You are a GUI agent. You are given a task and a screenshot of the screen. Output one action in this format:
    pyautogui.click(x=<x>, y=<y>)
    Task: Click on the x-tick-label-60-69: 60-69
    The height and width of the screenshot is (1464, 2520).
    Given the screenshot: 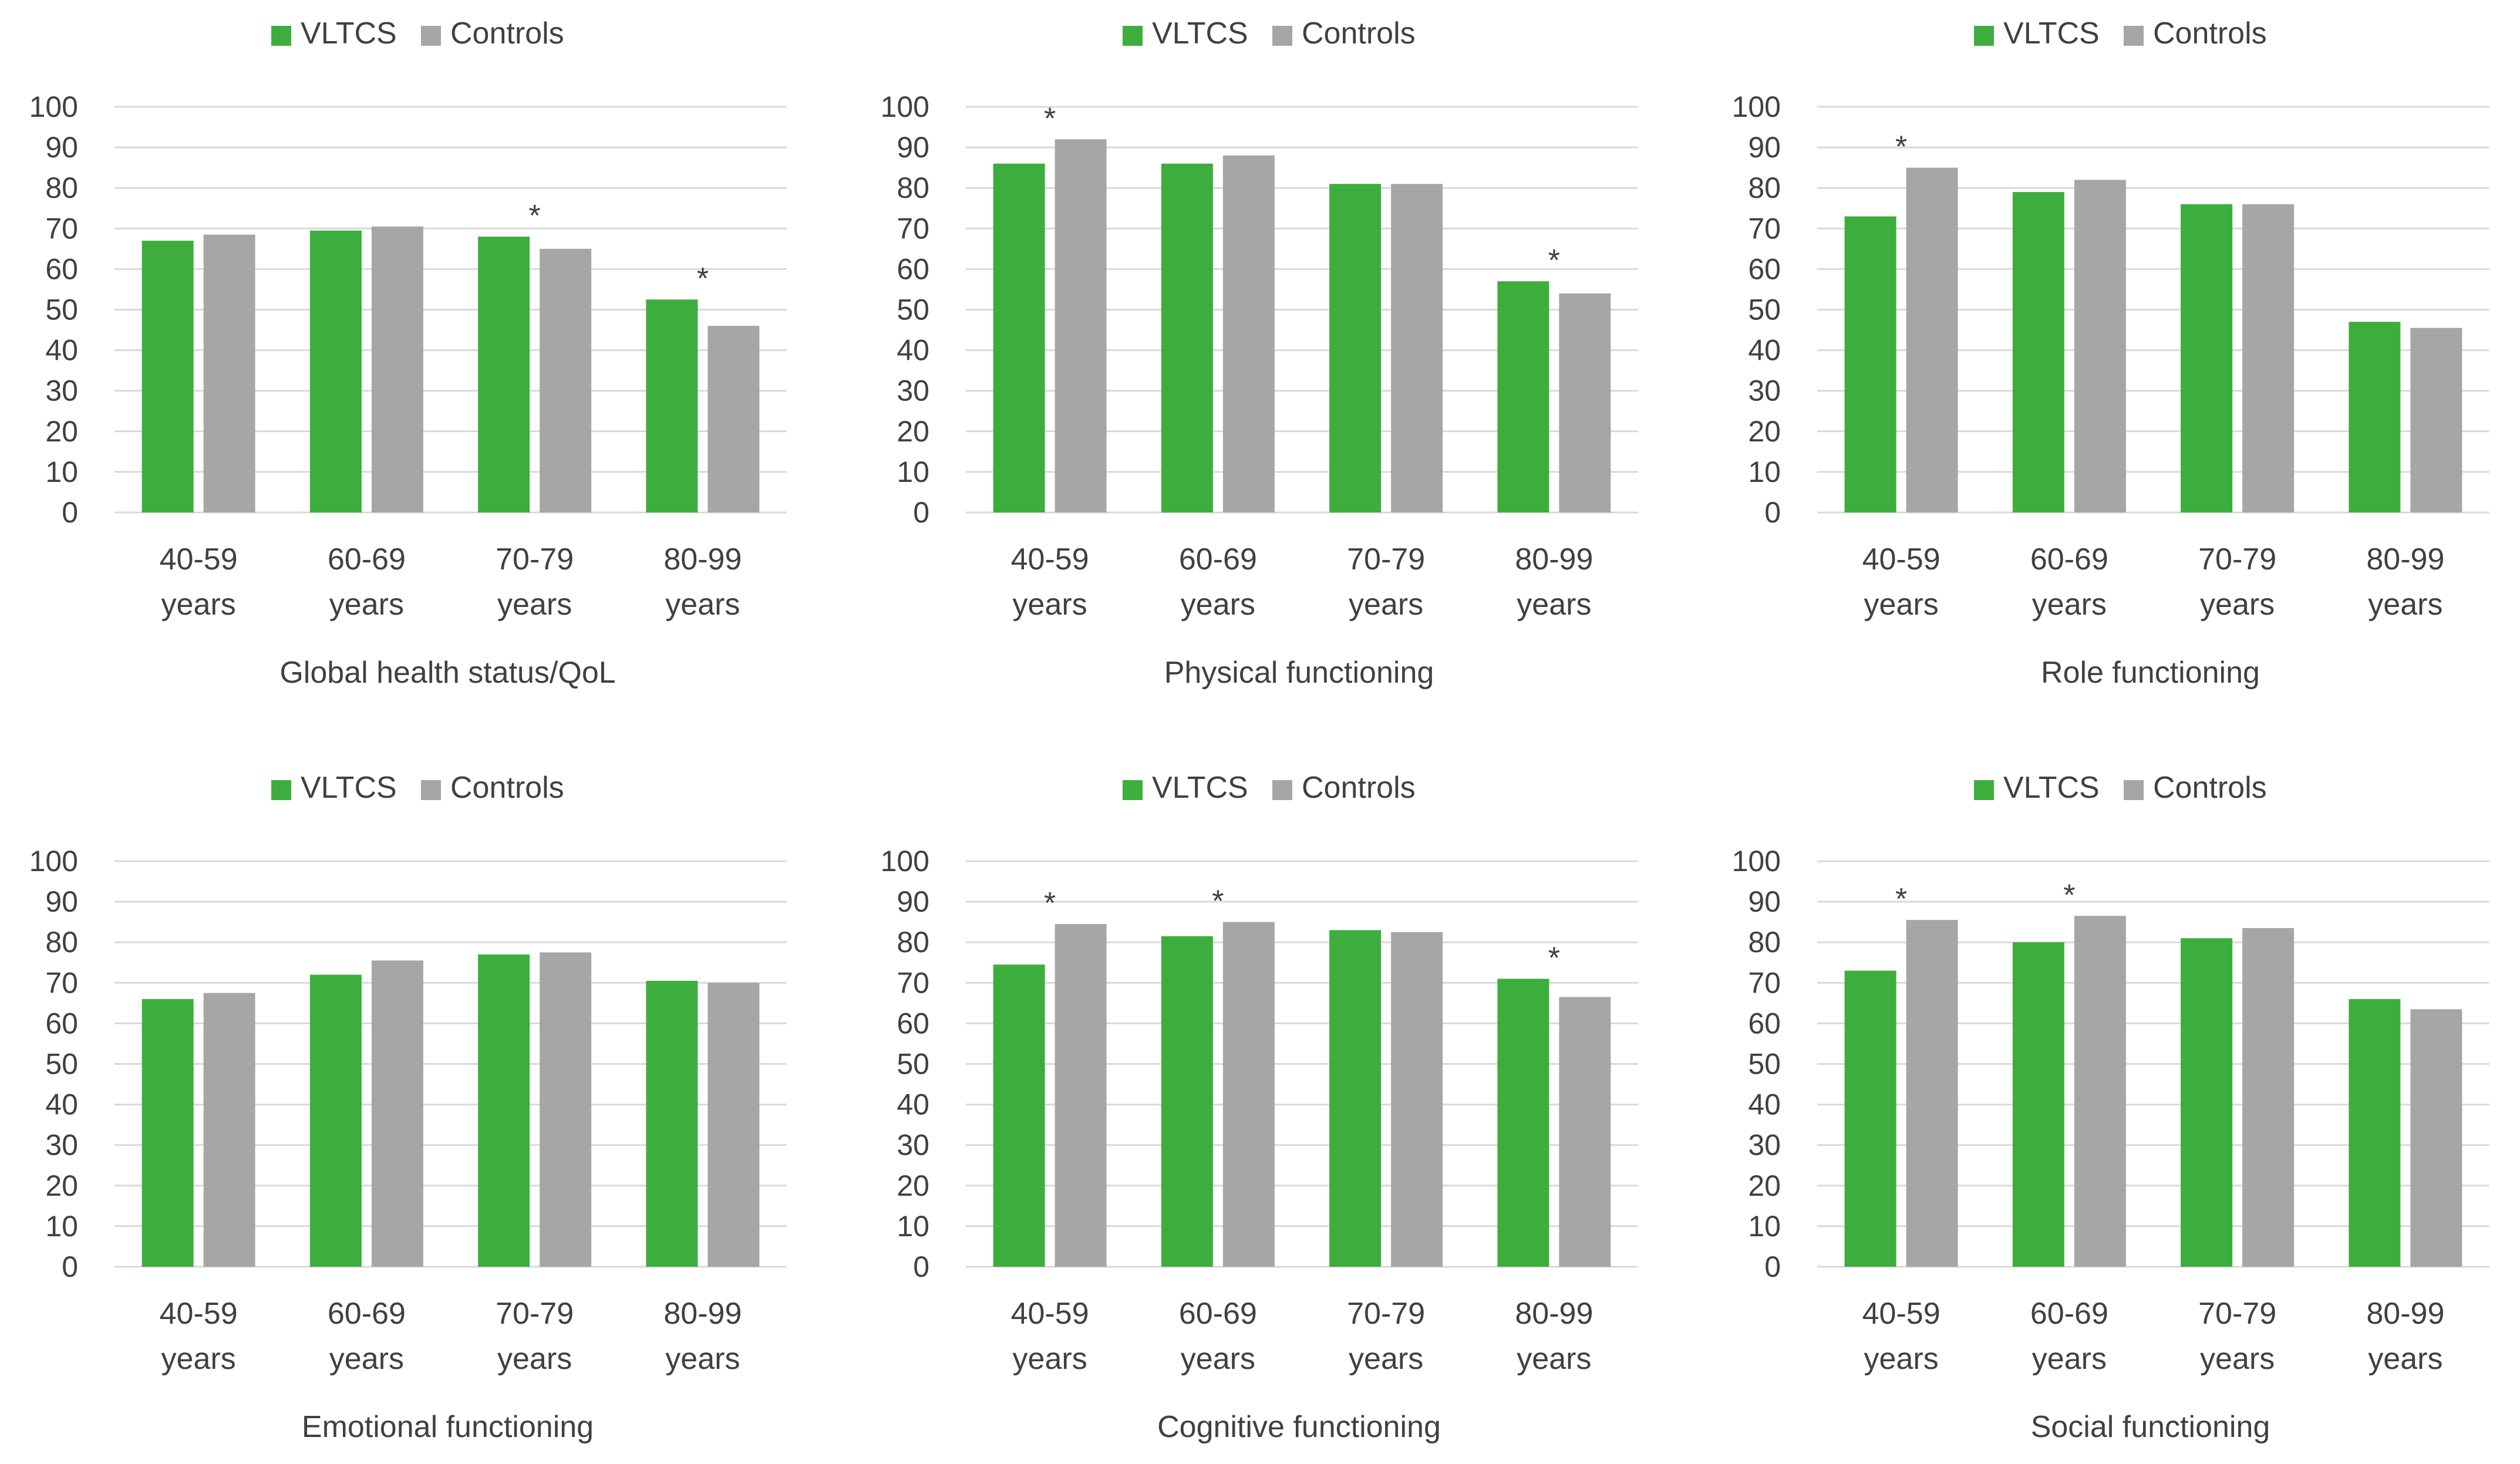 What is the action you would take?
    pyautogui.click(x=2069, y=1314)
    